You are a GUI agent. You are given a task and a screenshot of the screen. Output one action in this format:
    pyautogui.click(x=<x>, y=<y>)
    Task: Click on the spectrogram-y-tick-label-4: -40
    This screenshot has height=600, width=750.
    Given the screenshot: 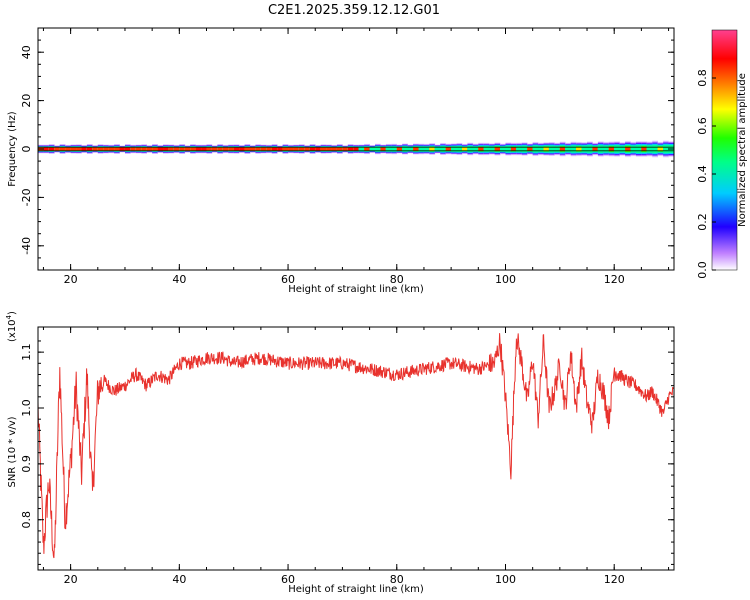 What is the action you would take?
    pyautogui.click(x=26, y=246)
    